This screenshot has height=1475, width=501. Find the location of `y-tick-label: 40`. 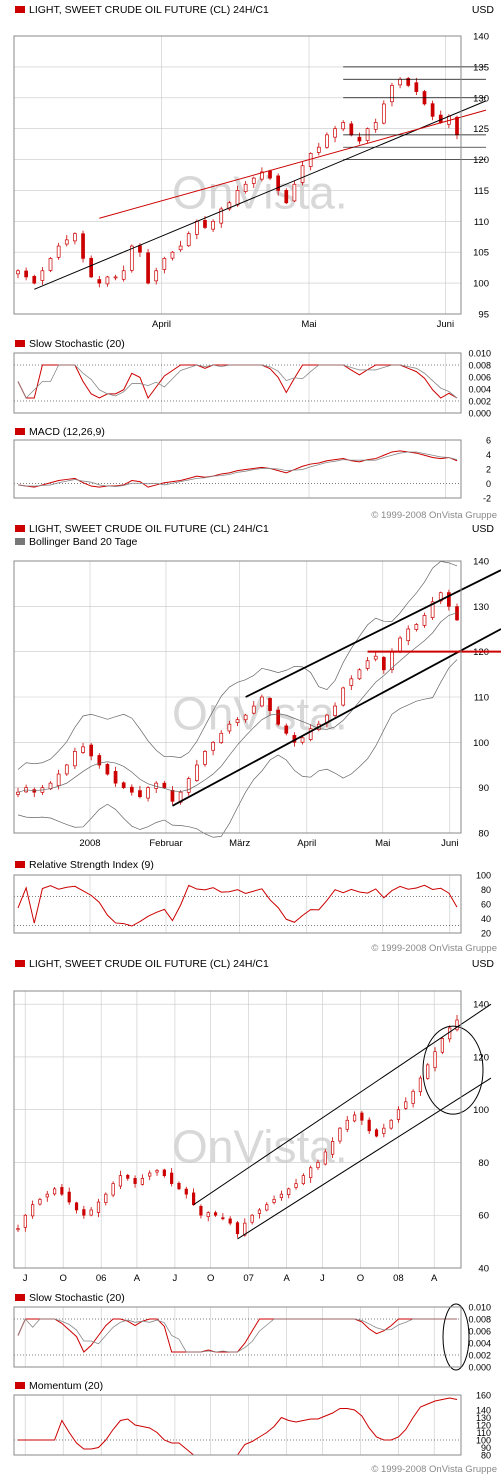

y-tick-label: 40 is located at coordinates (483, 1269).